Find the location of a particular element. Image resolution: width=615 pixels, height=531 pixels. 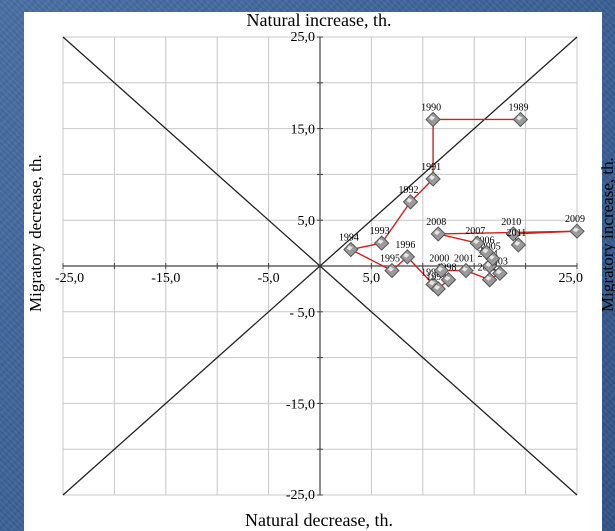

data-label: 2003 is located at coordinates (498, 261).